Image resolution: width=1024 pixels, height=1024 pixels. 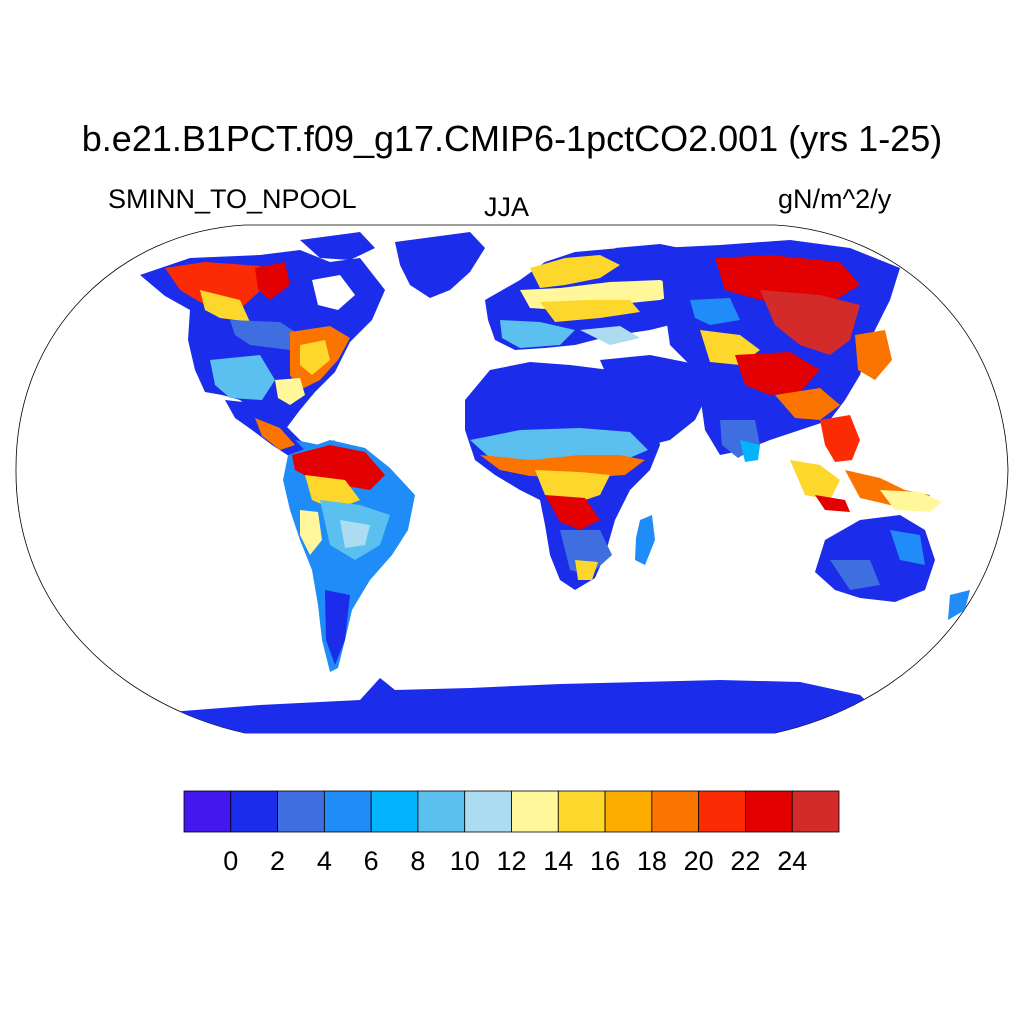 What do you see at coordinates (230, 861) in the screenshot?
I see `colorbar-tick-label: 0` at bounding box center [230, 861].